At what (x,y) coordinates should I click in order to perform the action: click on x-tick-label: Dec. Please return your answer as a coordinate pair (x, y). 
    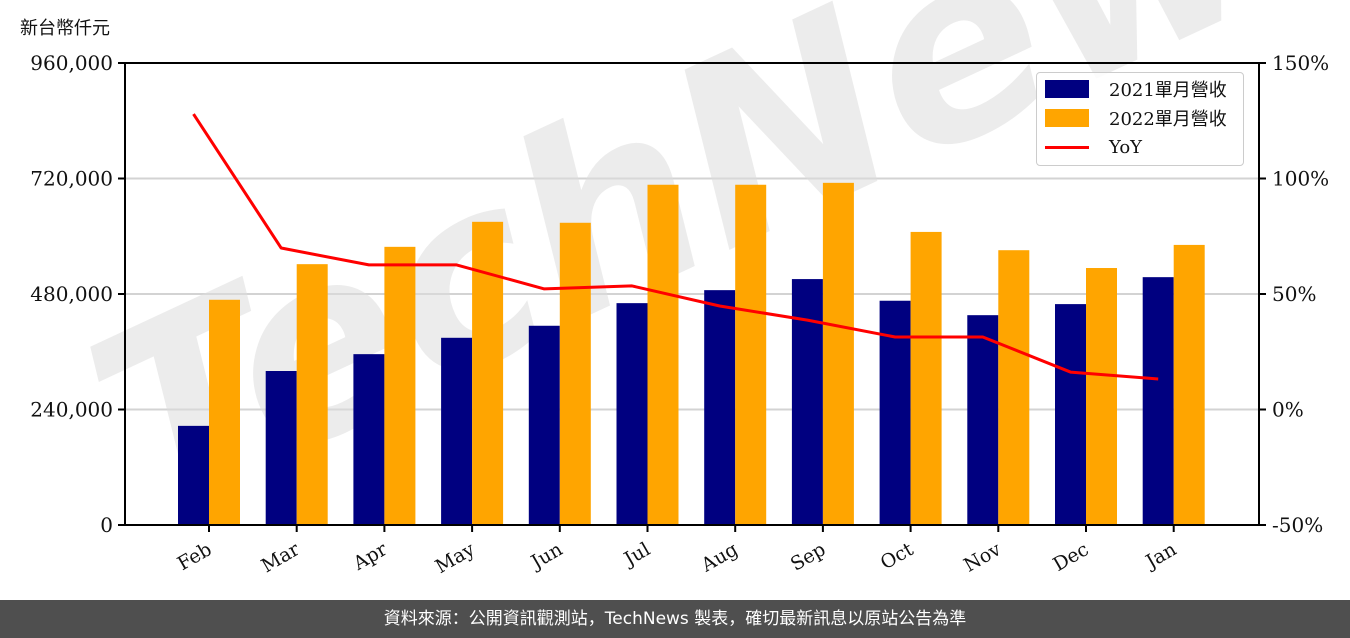
    Looking at the image, I should click on (1070, 557).